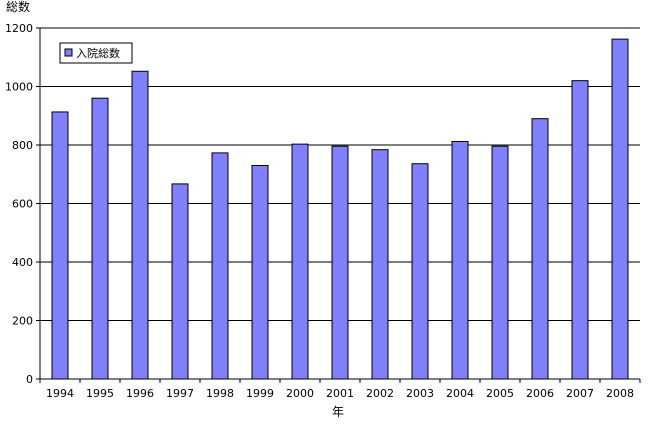 This screenshot has height=424, width=650. Describe the element at coordinates (500, 262) in the screenshot. I see `bar-2005` at that location.